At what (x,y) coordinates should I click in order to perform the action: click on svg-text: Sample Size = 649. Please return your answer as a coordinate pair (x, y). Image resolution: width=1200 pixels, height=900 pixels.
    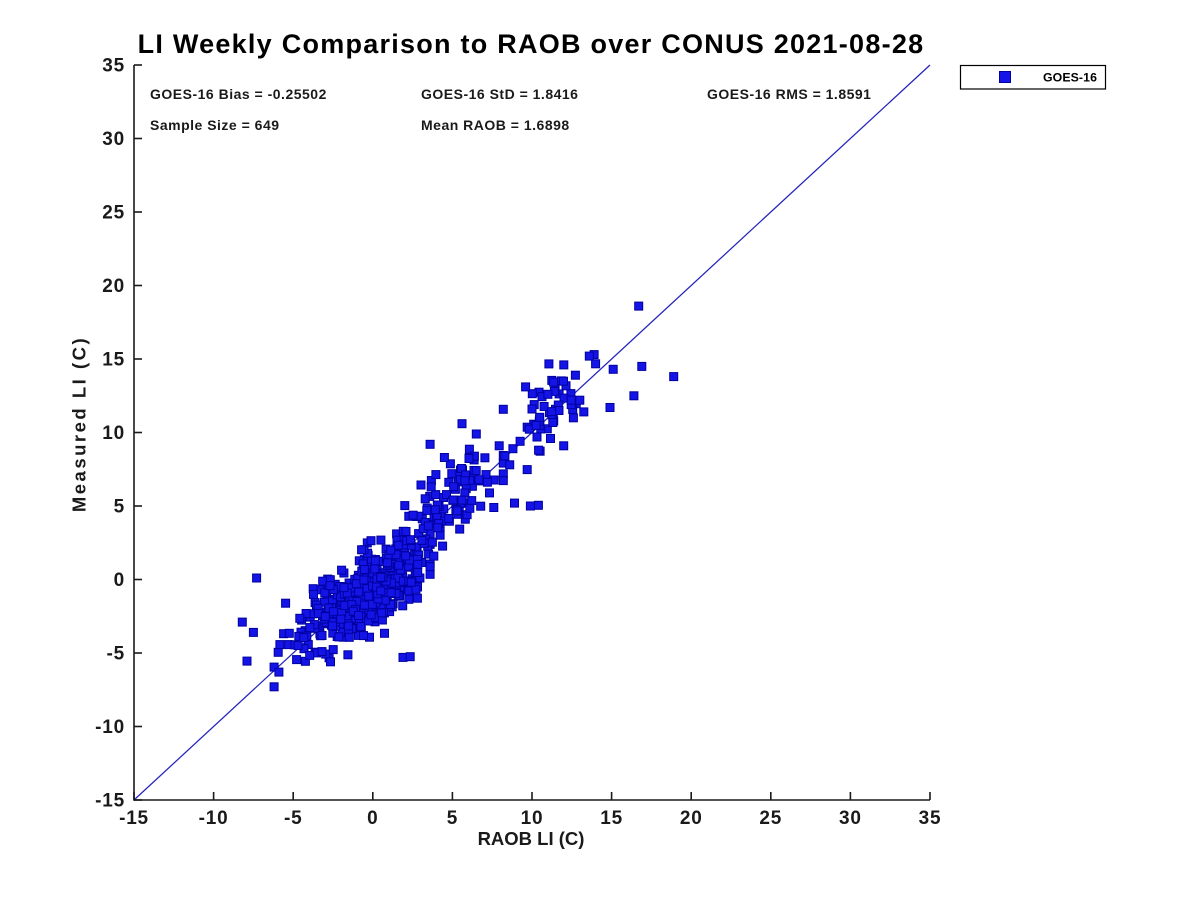
    Looking at the image, I should click on (215, 125).